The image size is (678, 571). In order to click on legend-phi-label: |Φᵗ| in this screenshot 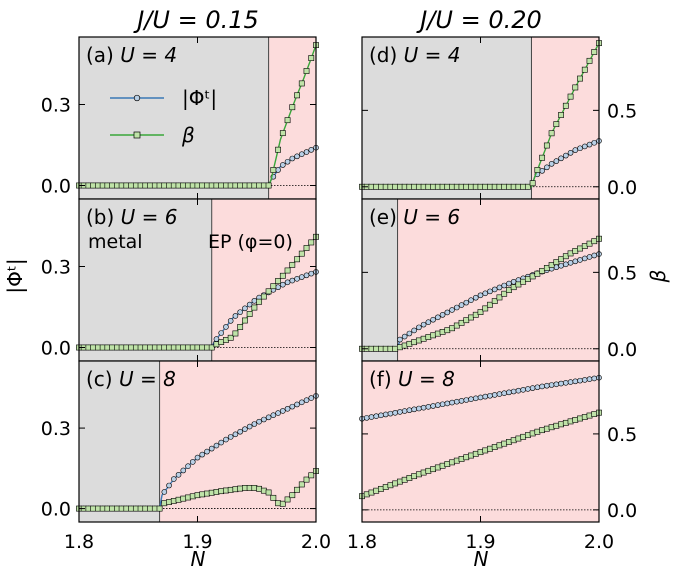, I will do `click(199, 98)`.